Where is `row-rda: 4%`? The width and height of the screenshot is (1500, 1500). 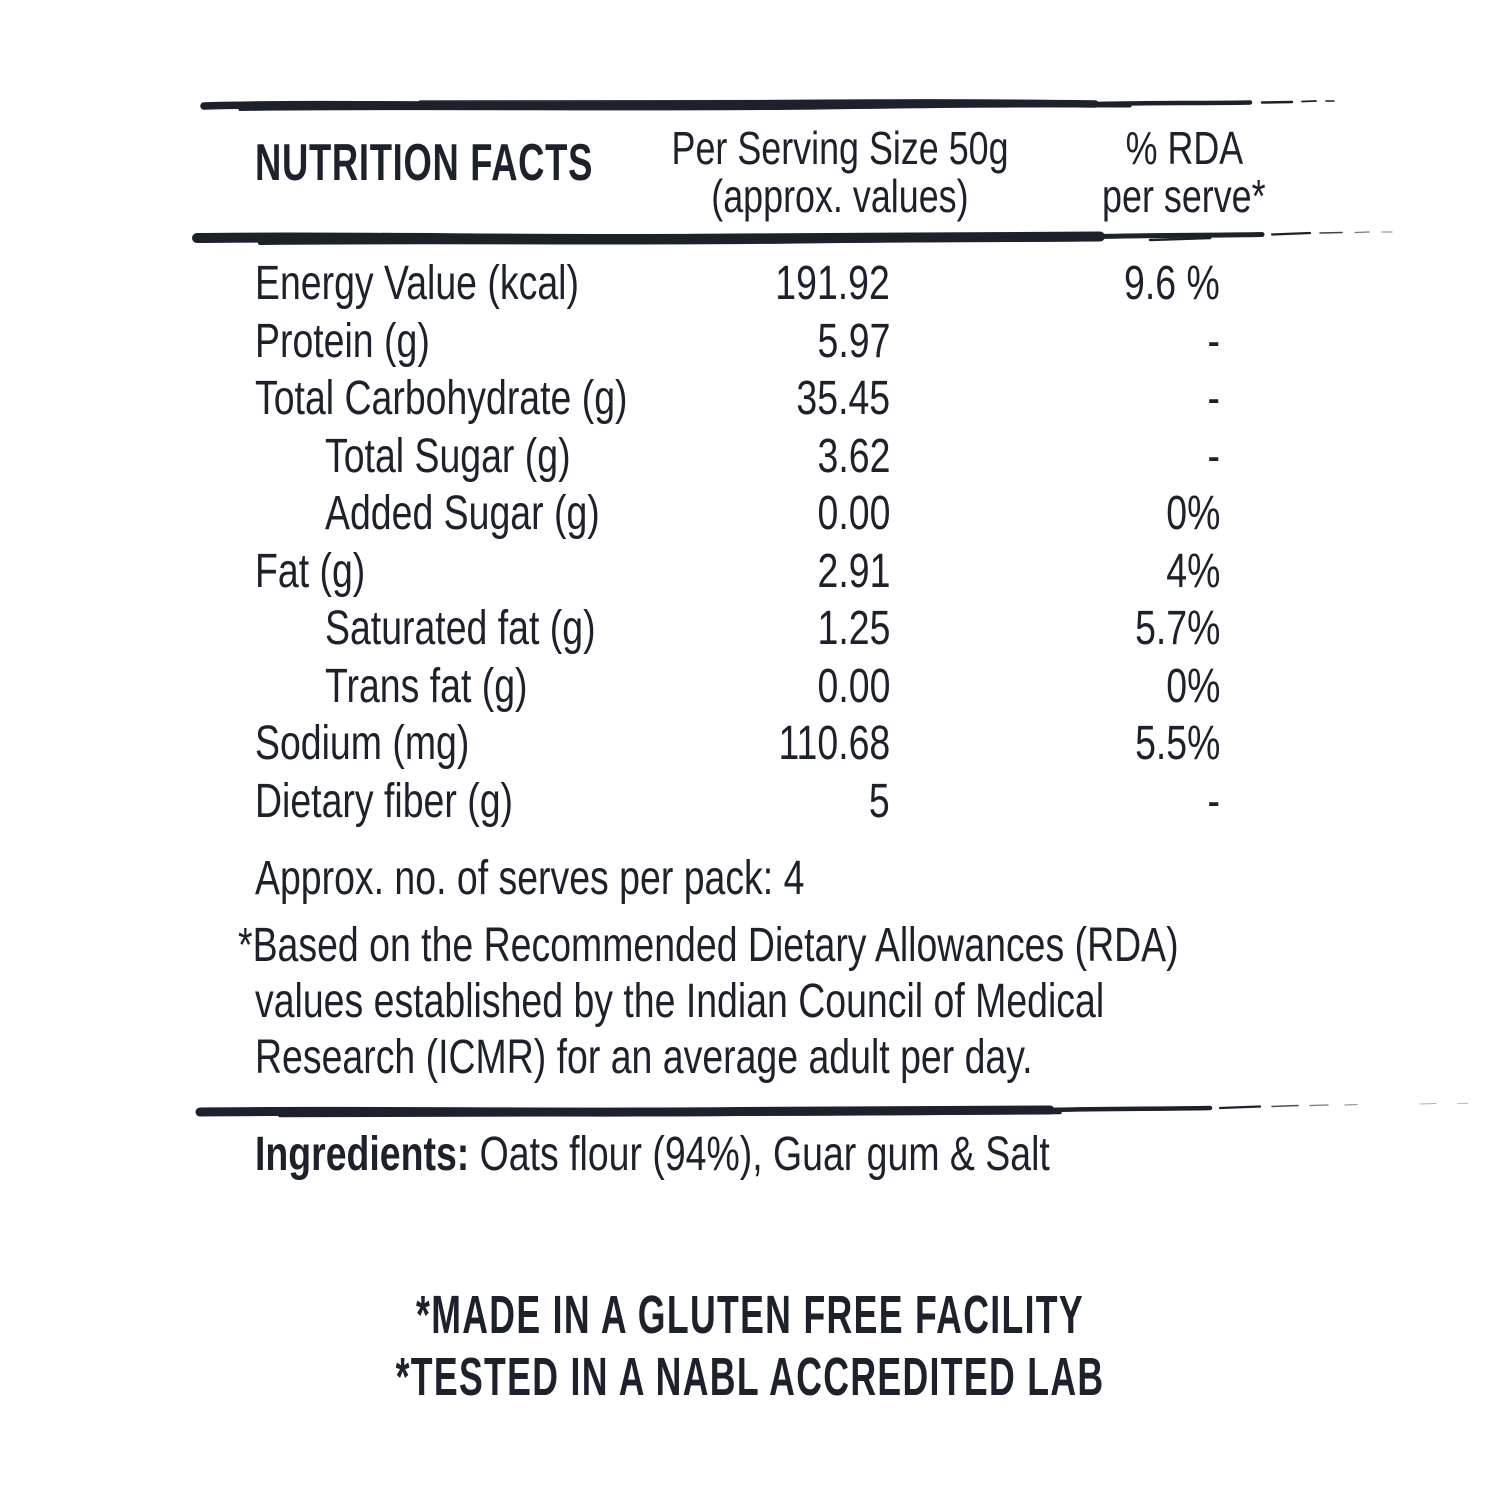
row-rda: 4% is located at coordinates (1192, 571).